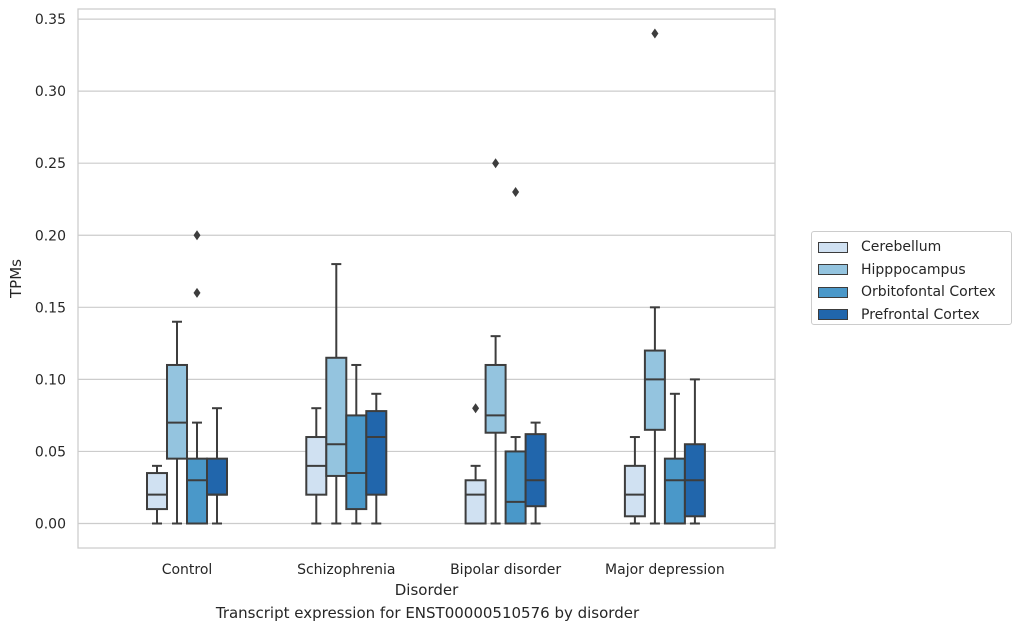 The height and width of the screenshot is (634, 1023). What do you see at coordinates (833, 247) in the screenshot?
I see `legend-swatch-cerebellum` at bounding box center [833, 247].